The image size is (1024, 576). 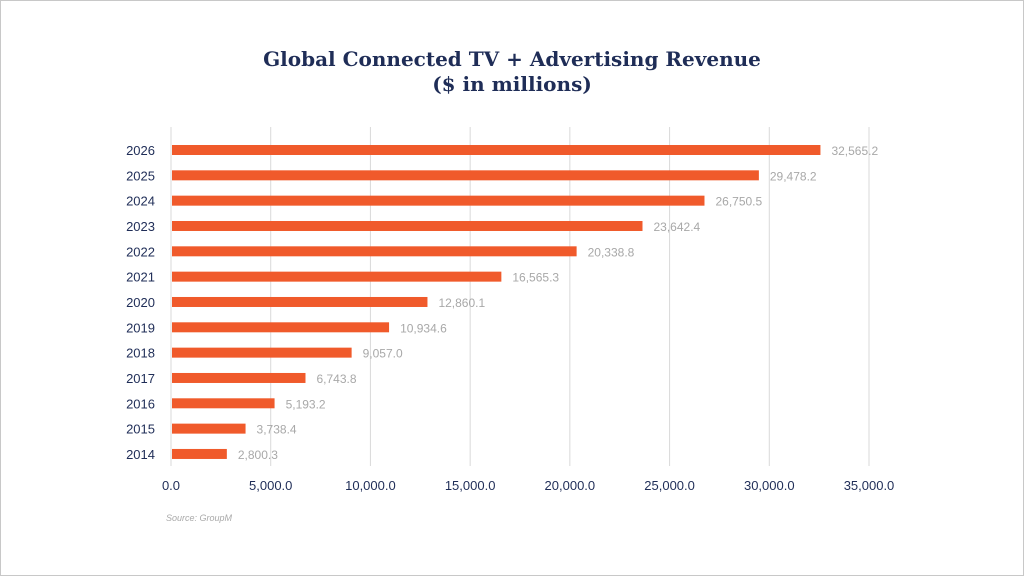 I want to click on x-tick-label: 35,000.0, so click(x=869, y=485).